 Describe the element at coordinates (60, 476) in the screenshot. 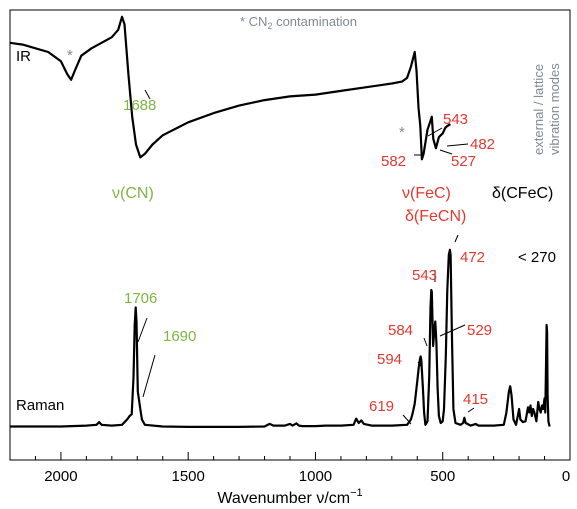

I see `x-tick-label: 2000` at that location.